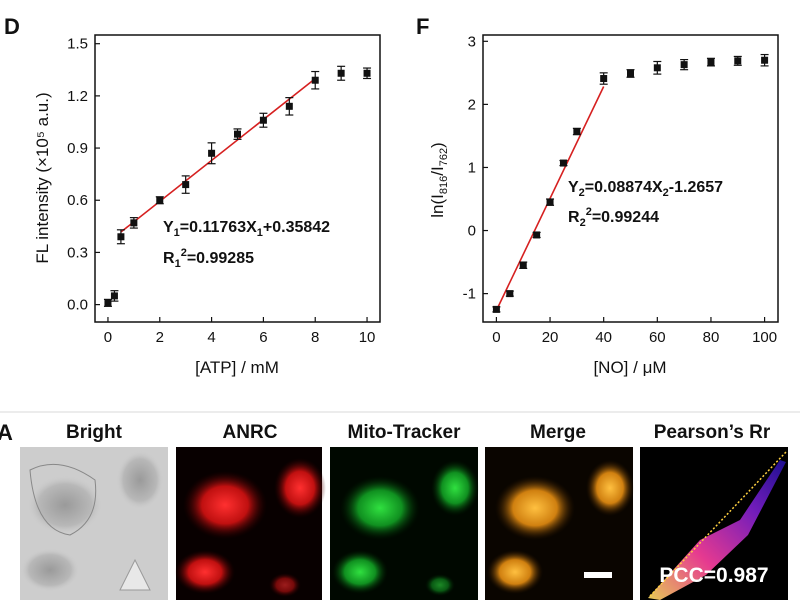 The image size is (800, 605). Describe the element at coordinates (472, 41) in the screenshot. I see `y-tick-label-f: 3` at that location.